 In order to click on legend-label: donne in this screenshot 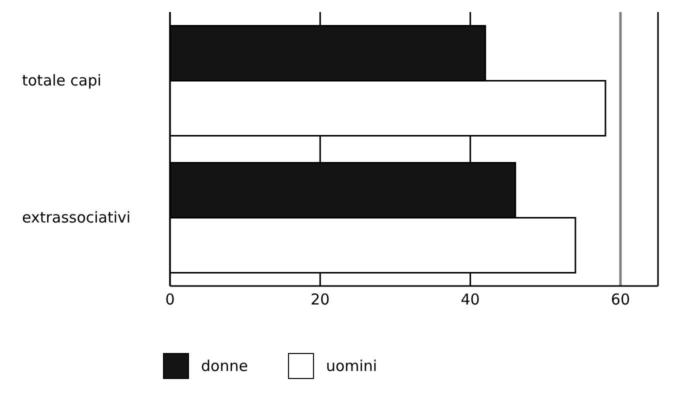, I will do `click(224, 366)`.